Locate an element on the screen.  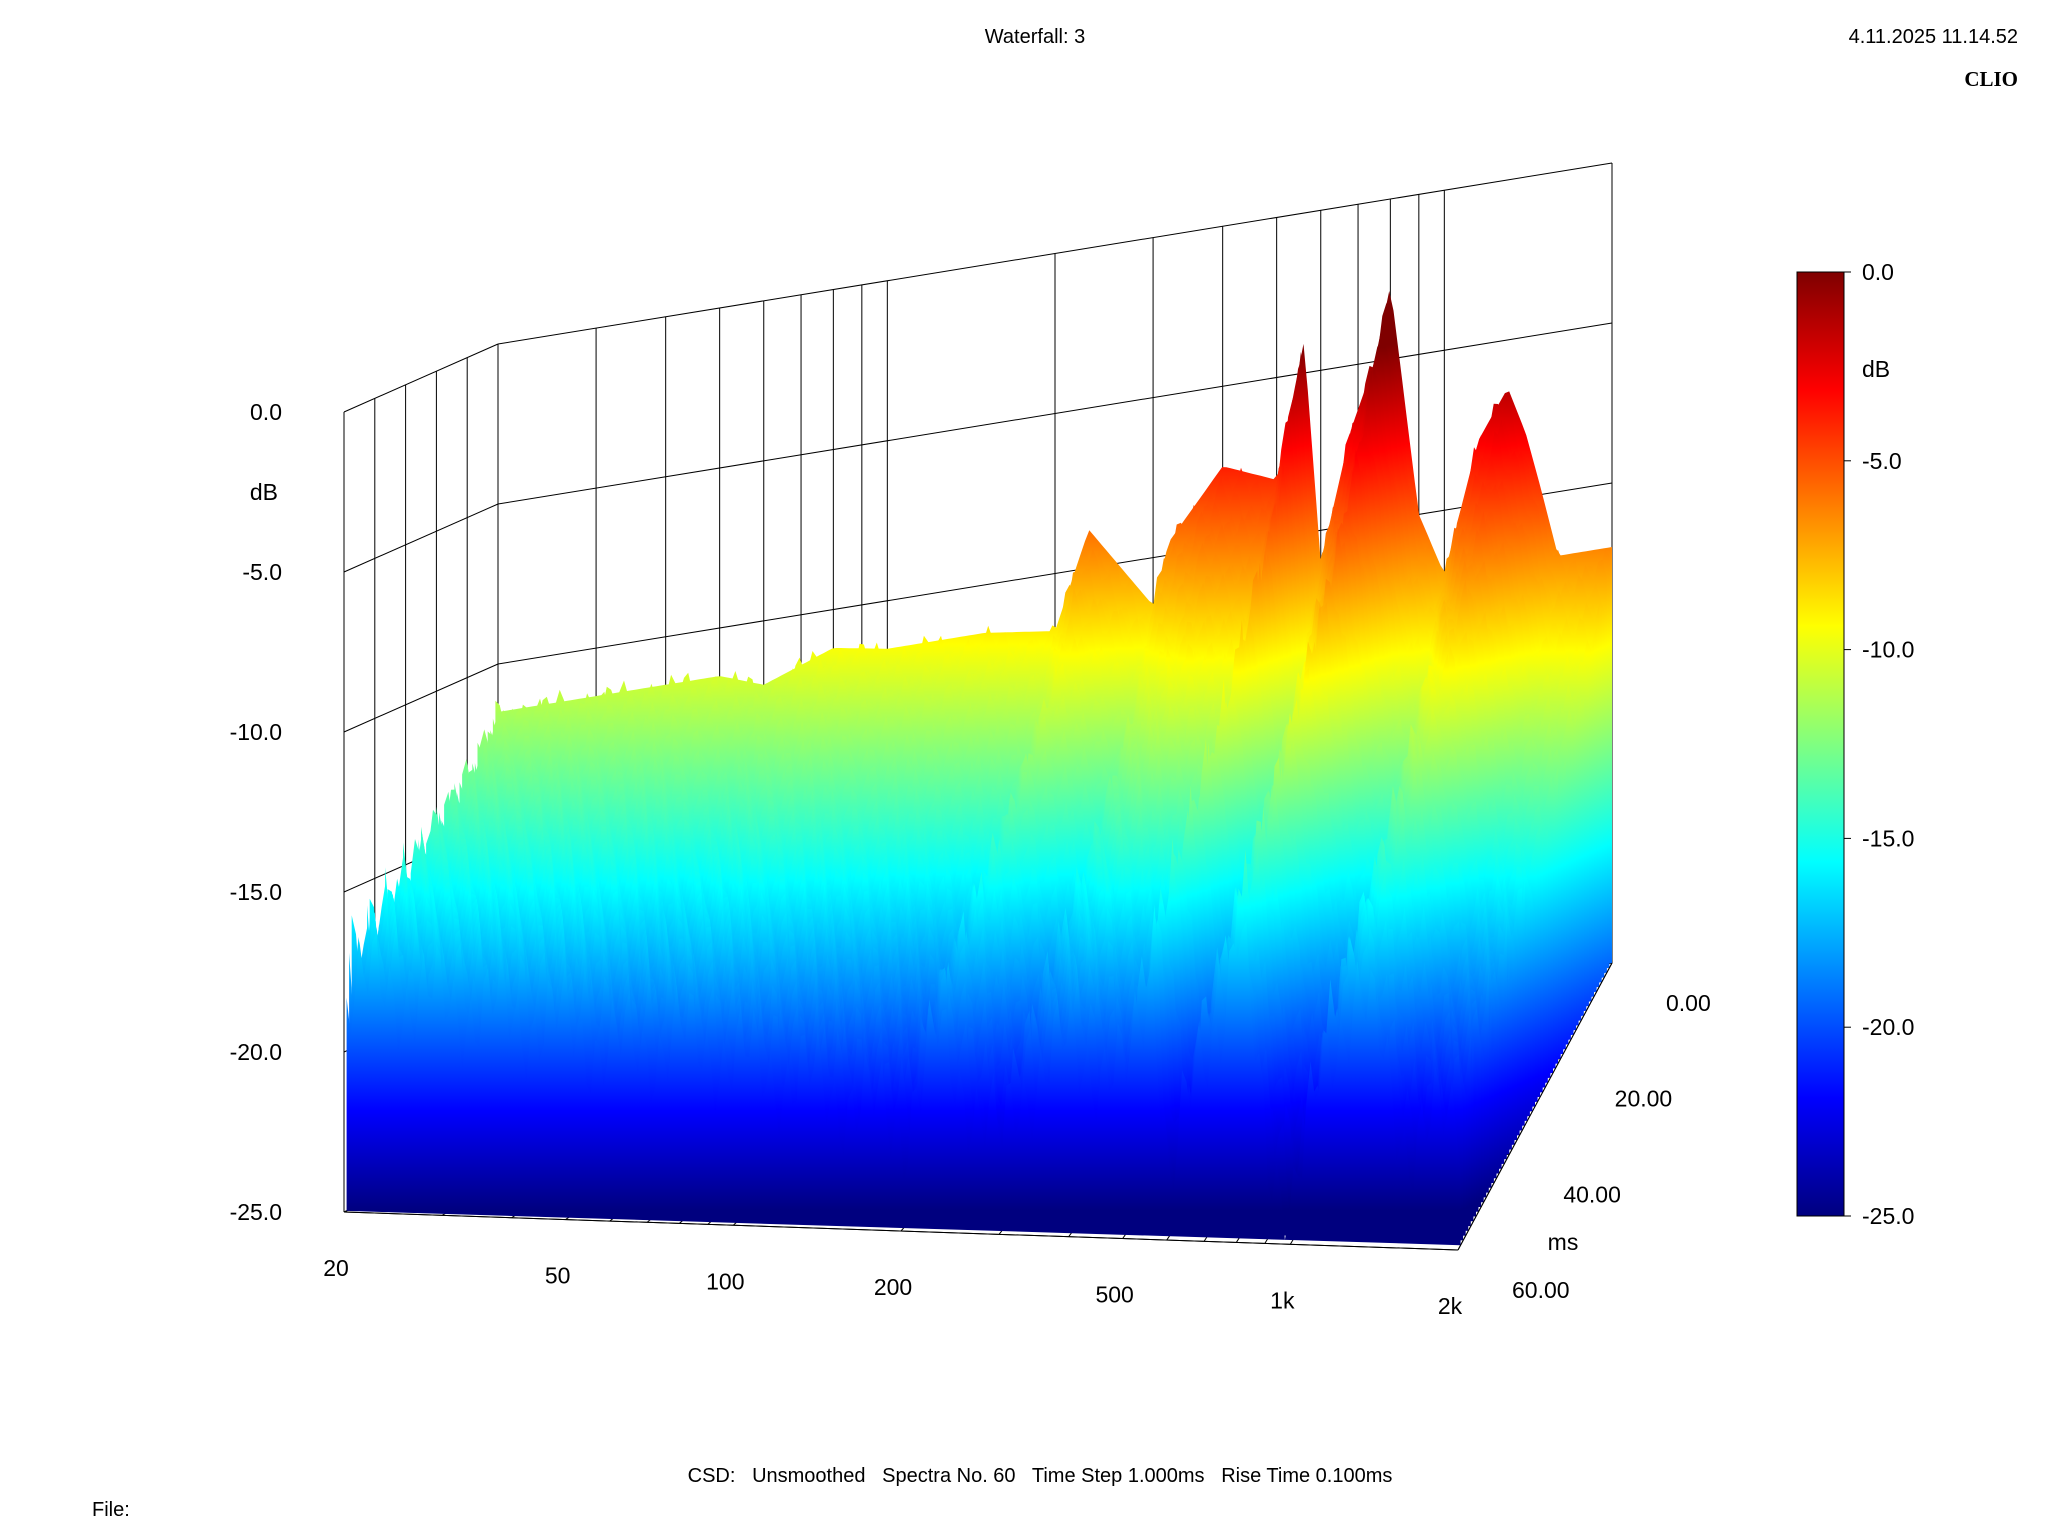
y-tick-label: -25.0 is located at coordinates (256, 1212).